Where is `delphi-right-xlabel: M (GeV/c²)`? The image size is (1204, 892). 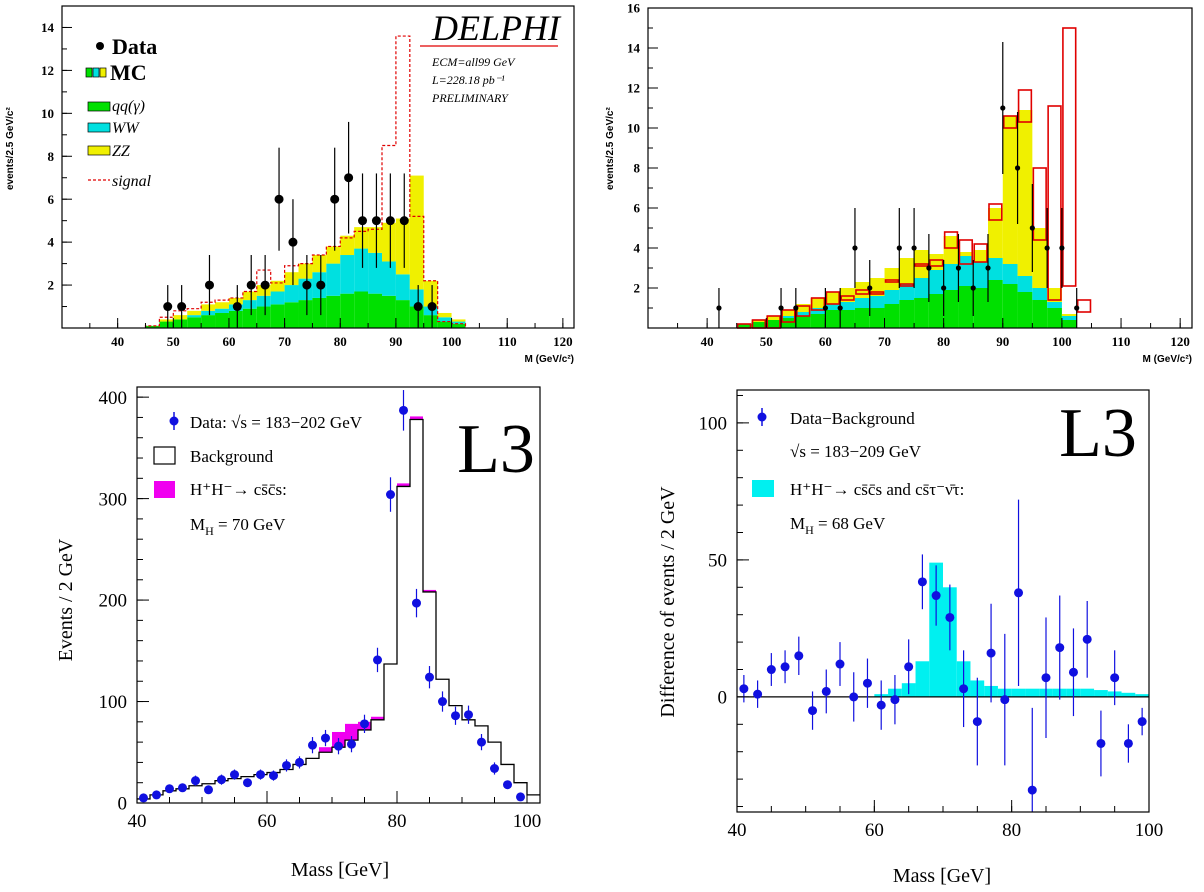
delphi-right-xlabel: M (GeV/c²) is located at coordinates (1167, 359).